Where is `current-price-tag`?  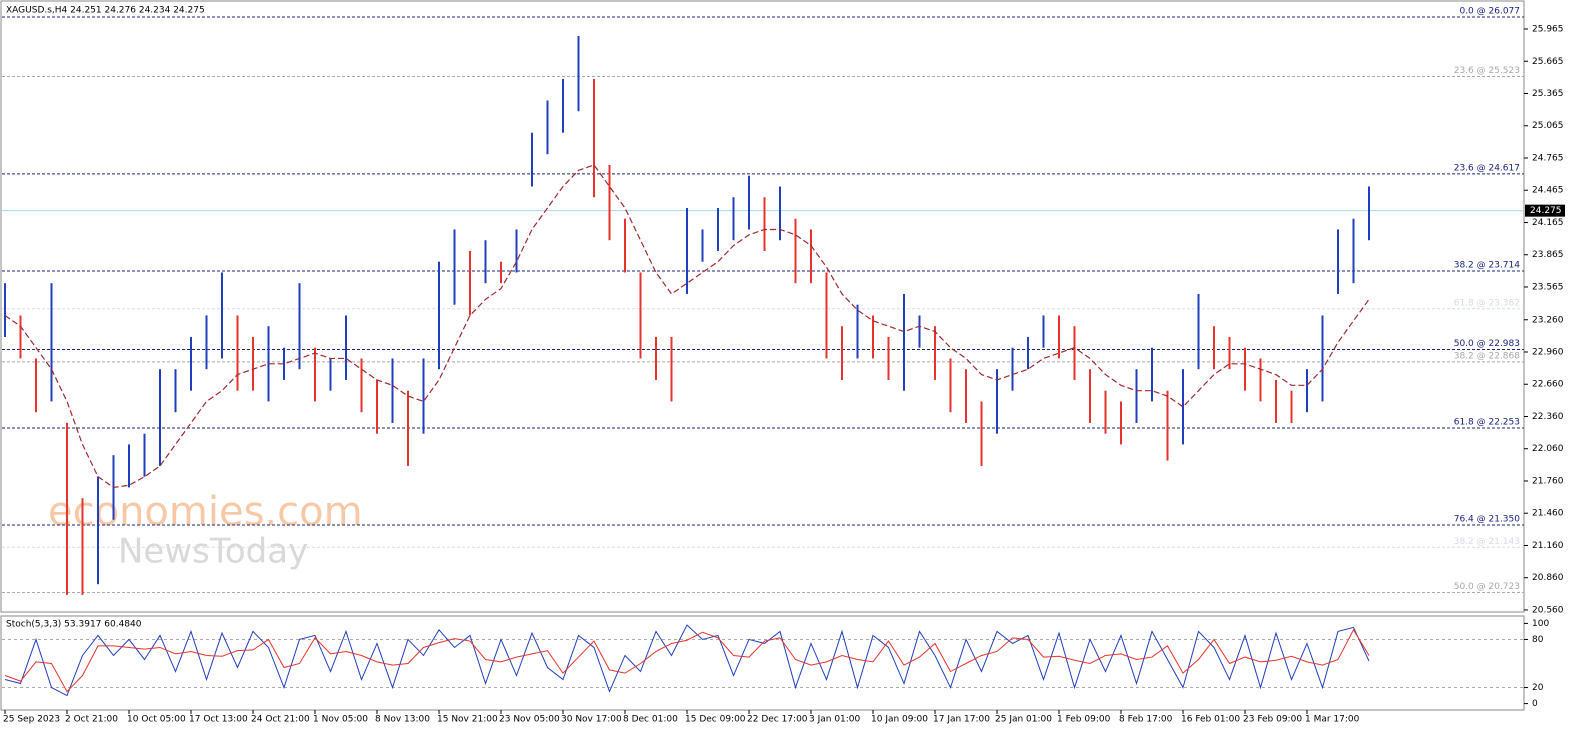
current-price-tag is located at coordinates (1545, 210).